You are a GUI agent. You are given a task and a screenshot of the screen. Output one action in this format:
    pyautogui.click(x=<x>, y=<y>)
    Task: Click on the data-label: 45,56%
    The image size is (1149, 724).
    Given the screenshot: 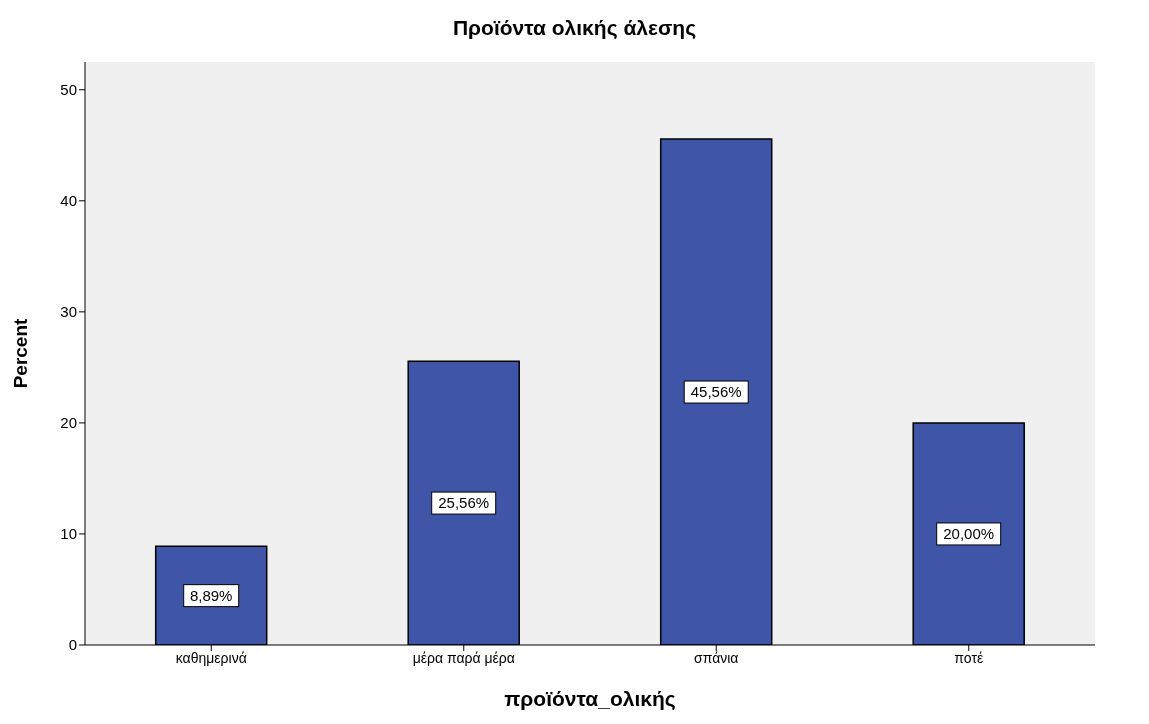 What is the action you would take?
    pyautogui.click(x=716, y=392)
    